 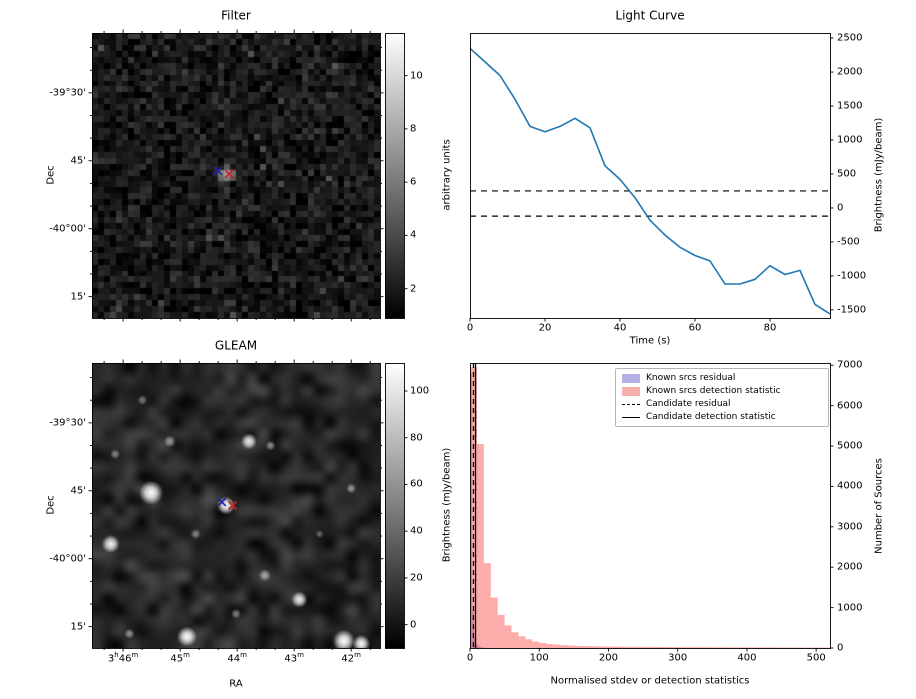 I want to click on legend-label: Known srcs detection statistic, so click(x=713, y=391).